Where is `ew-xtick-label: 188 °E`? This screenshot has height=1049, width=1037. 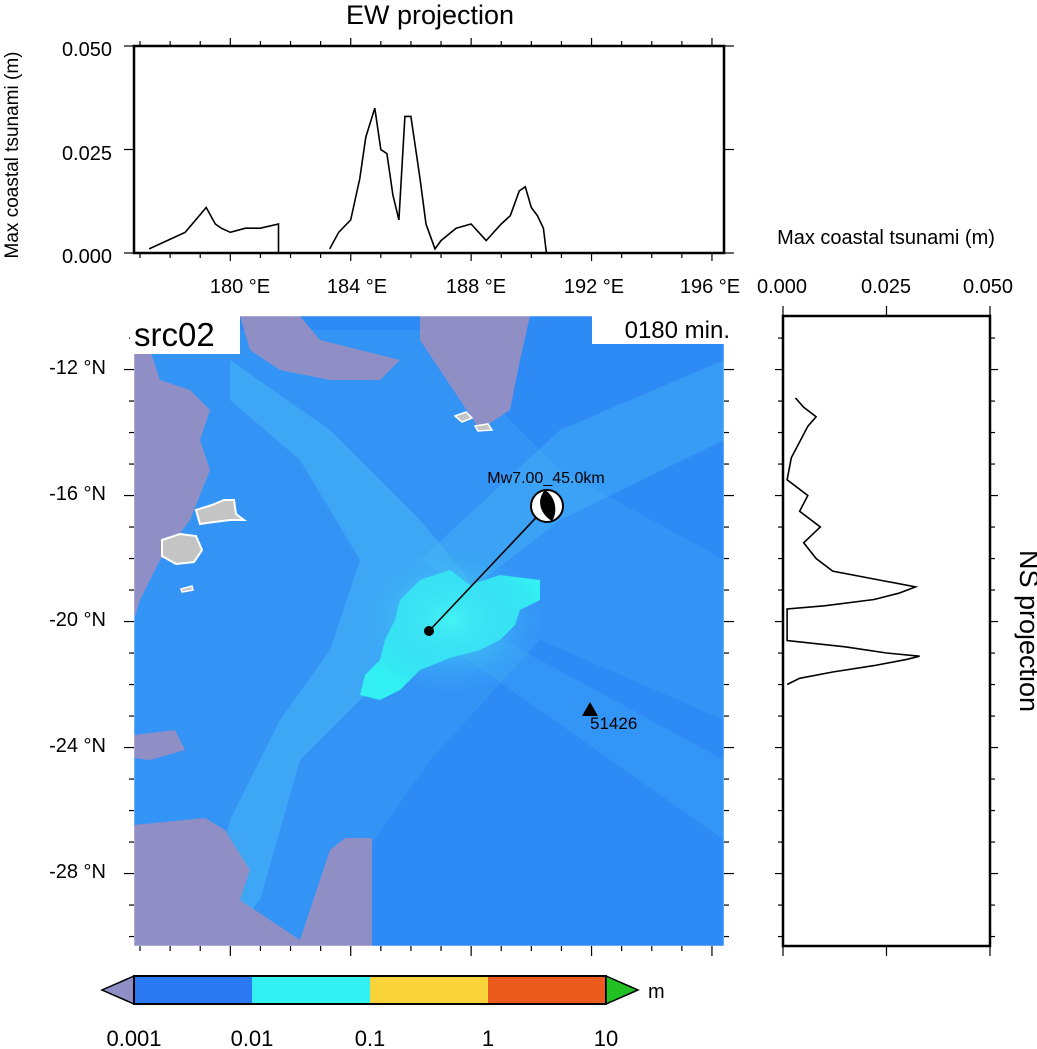
ew-xtick-label: 188 °E is located at coordinates (476, 287).